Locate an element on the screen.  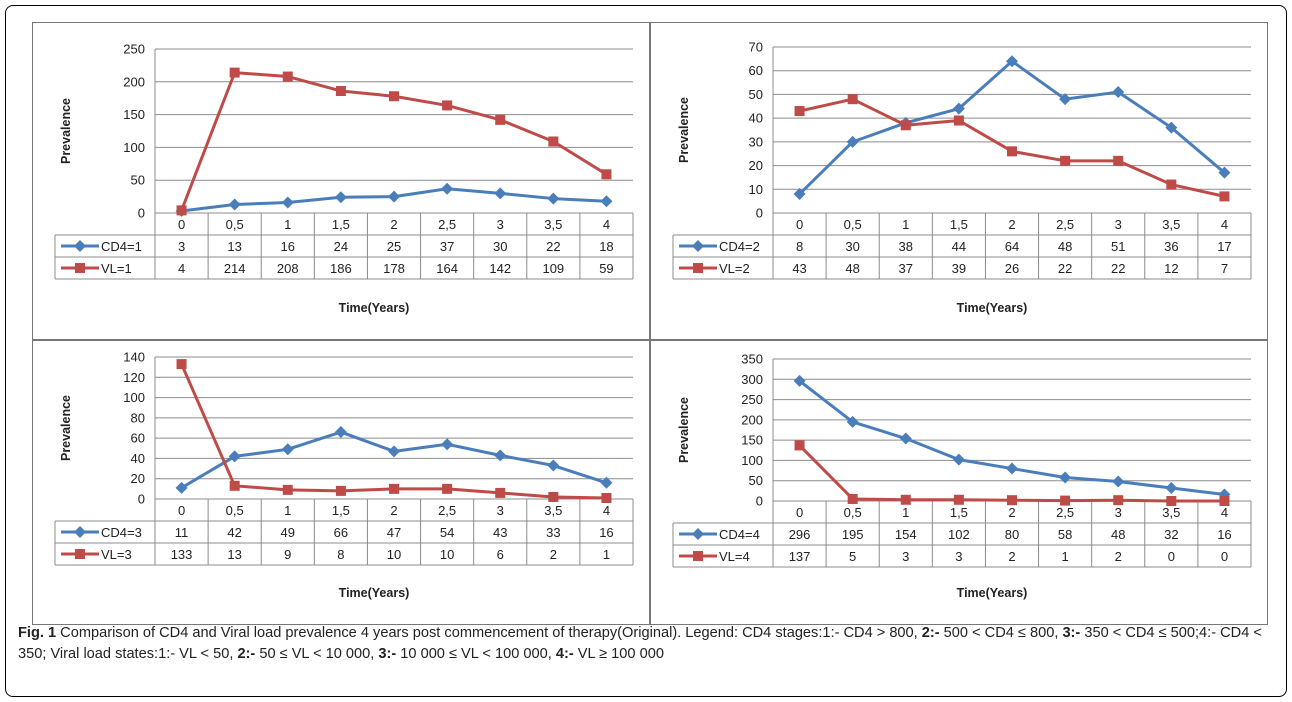
data-table-cell: 44 is located at coordinates (959, 246).